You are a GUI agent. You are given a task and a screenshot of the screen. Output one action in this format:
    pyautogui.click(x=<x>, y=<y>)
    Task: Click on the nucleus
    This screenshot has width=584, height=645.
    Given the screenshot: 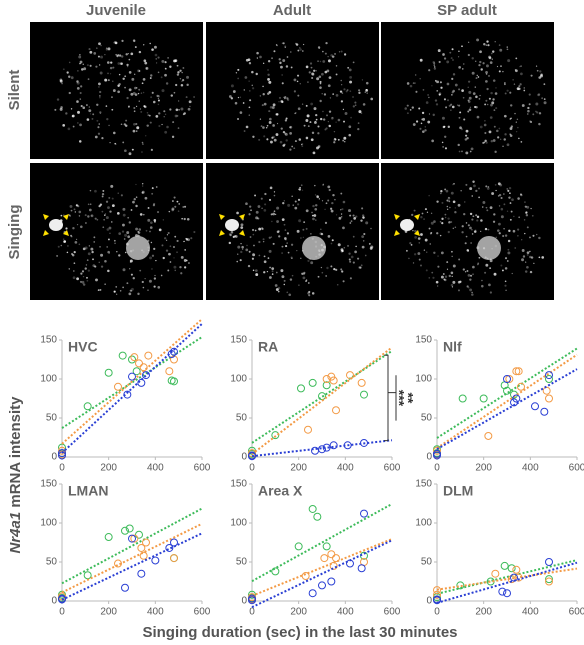 What is the action you would take?
    pyautogui.click(x=314, y=248)
    